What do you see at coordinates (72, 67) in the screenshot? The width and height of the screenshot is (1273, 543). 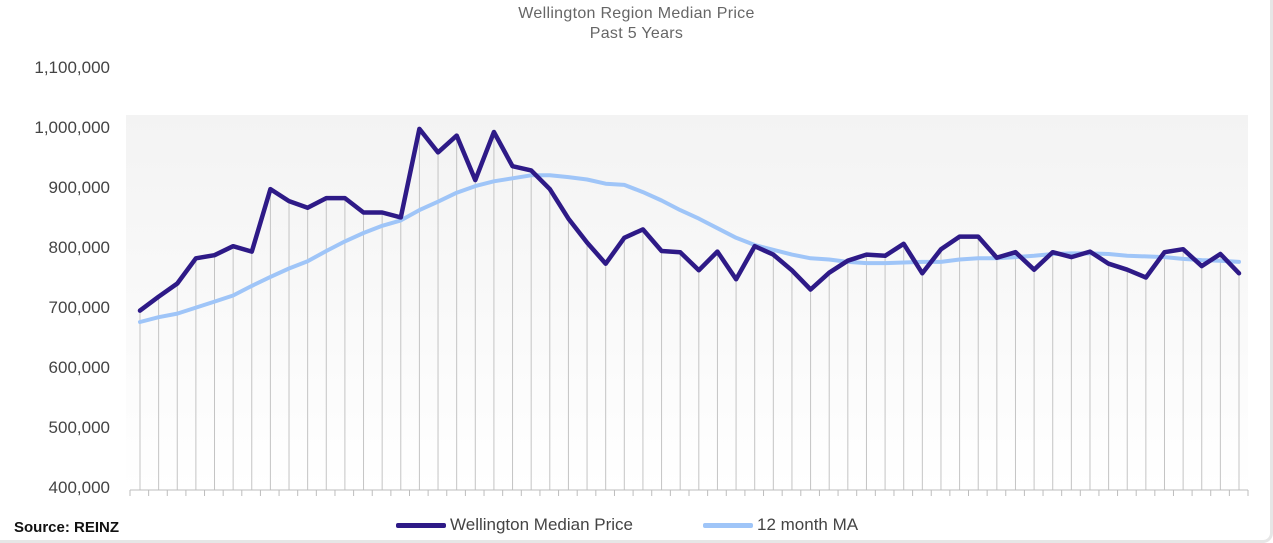 I see `y-tick-label: 1,100,000` at bounding box center [72, 67].